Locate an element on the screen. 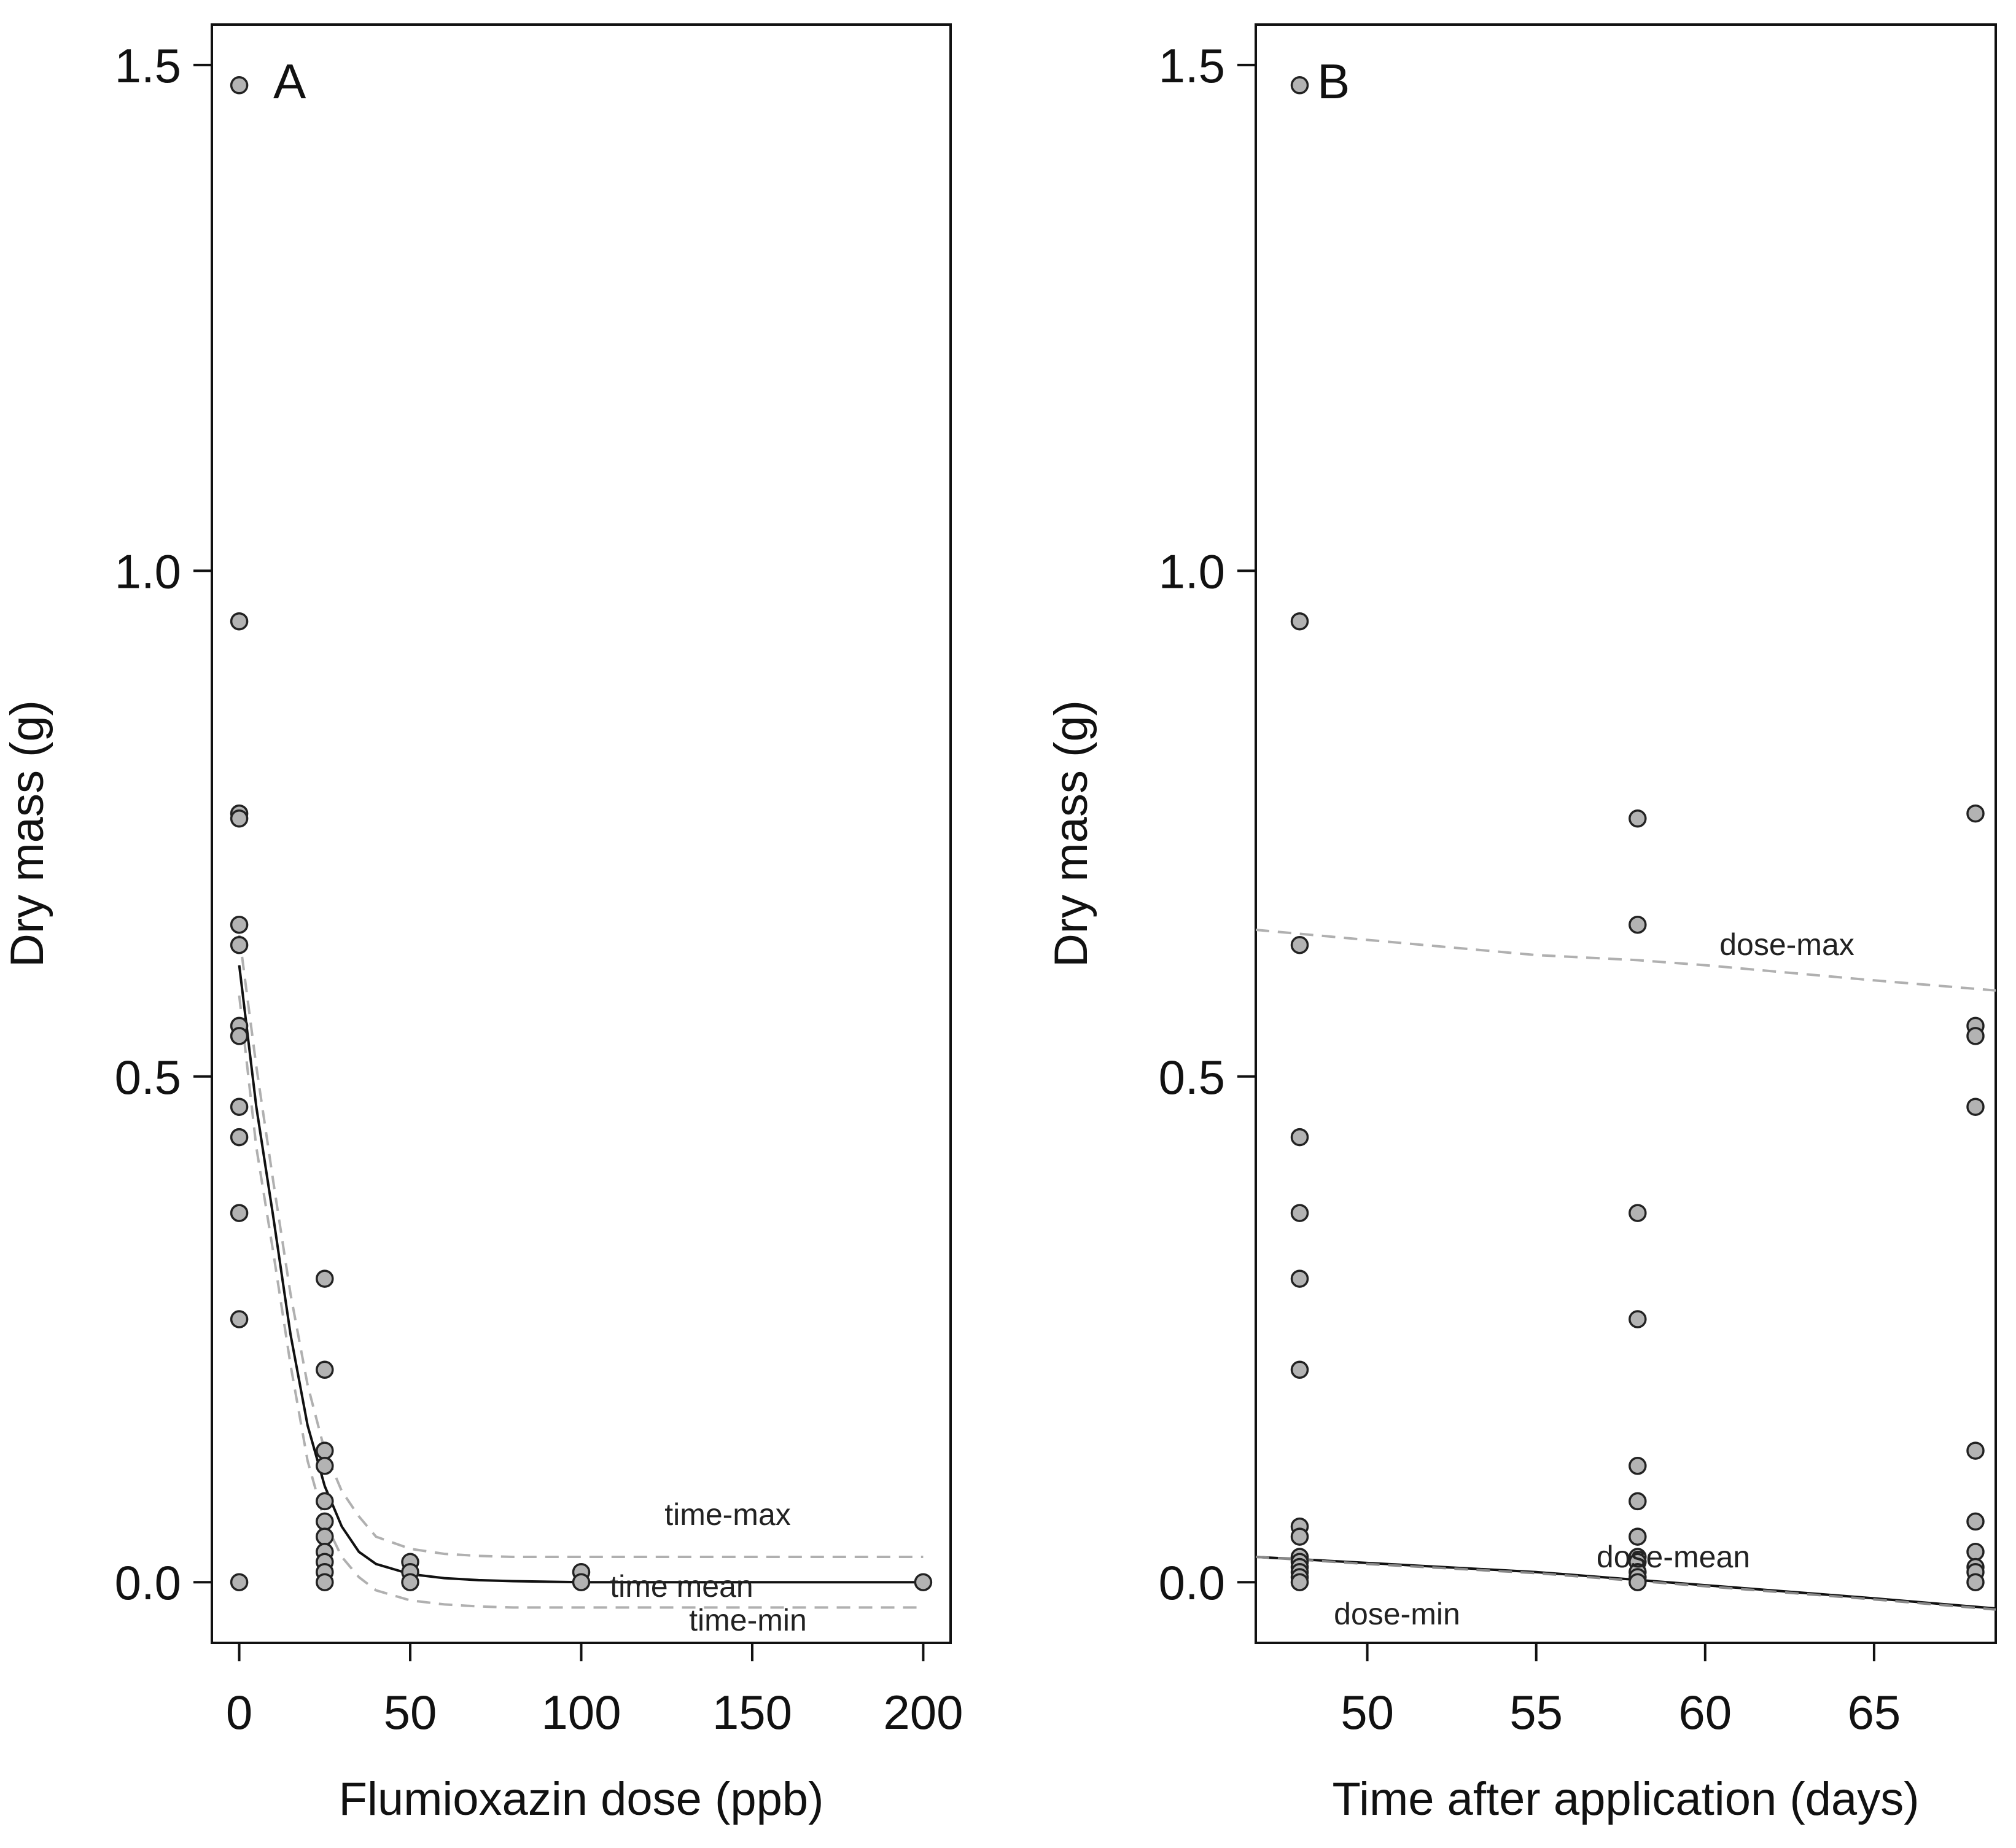  curve-label-time-max: time-max is located at coordinates (728, 1515).